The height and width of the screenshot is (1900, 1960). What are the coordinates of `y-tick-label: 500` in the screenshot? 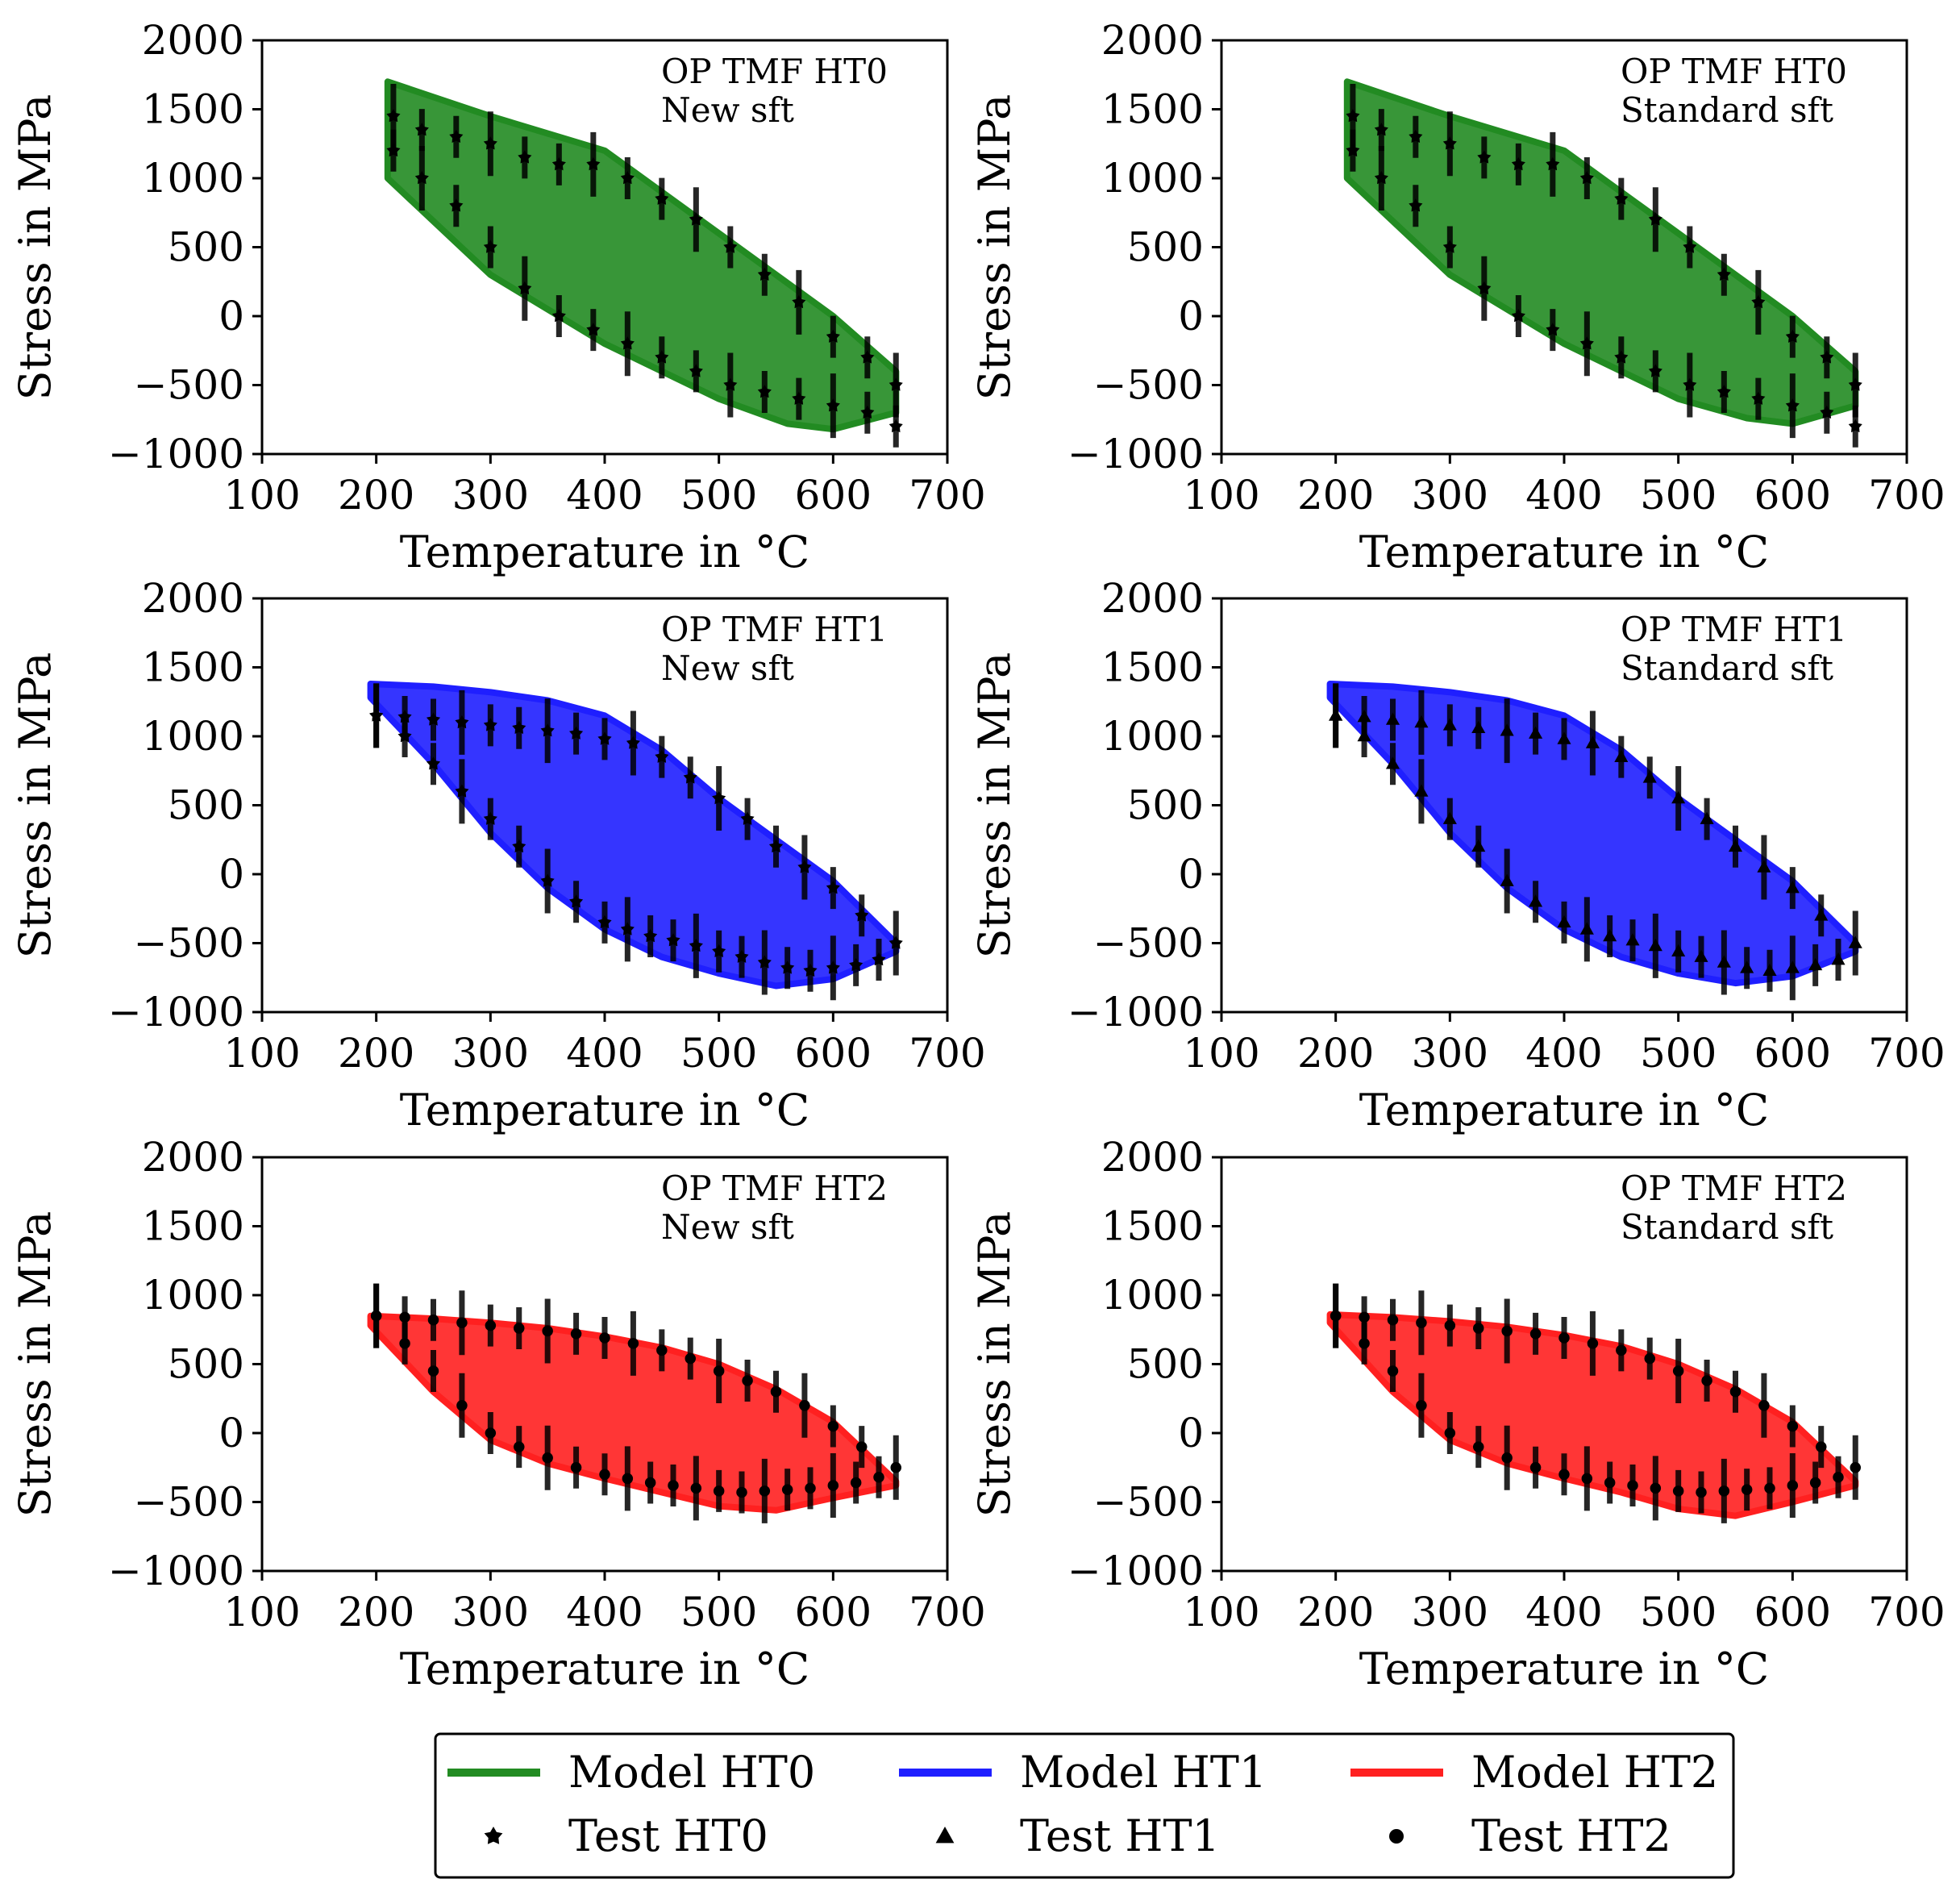 It's located at (1165, 247).